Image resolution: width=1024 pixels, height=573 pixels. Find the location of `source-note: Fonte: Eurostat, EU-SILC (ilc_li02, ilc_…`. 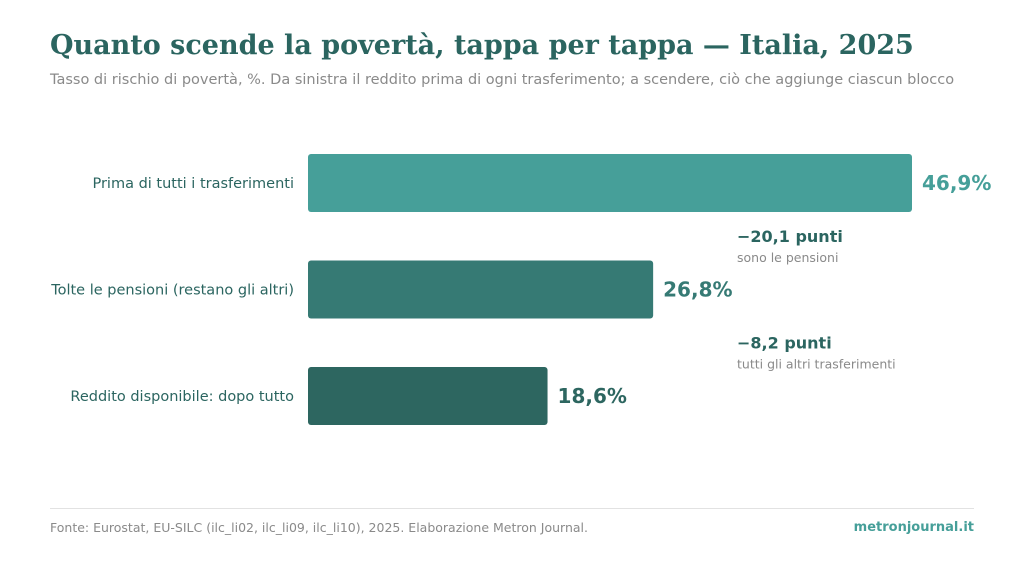

source-note: Fonte: Eurostat, EU-SILC (ilc_li02, ilc_… is located at coordinates (319, 527).